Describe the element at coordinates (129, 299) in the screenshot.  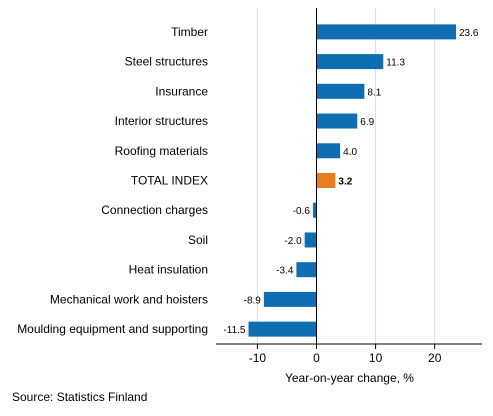
I see `category-label: Mechanical work and hoisters` at that location.